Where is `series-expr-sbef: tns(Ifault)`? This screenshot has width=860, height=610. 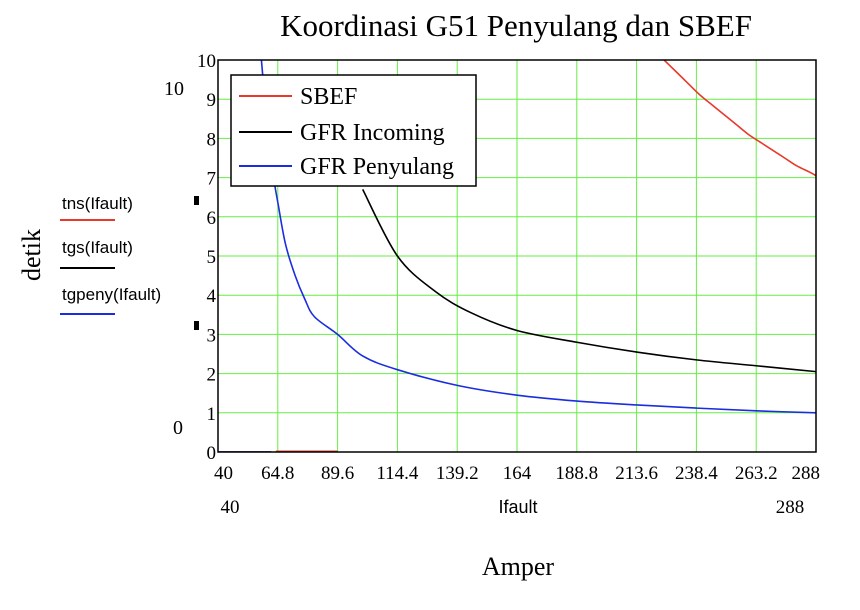
series-expr-sbef: tns(Ifault) is located at coordinates (97, 203).